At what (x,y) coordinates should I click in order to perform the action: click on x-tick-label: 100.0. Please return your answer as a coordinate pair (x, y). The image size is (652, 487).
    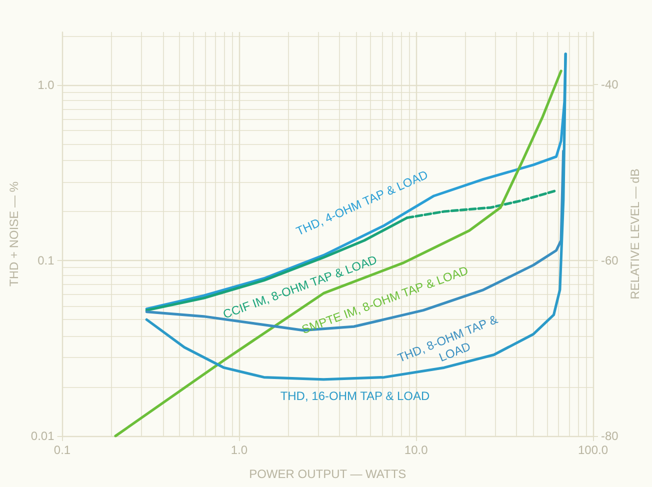
    Looking at the image, I should click on (593, 450).